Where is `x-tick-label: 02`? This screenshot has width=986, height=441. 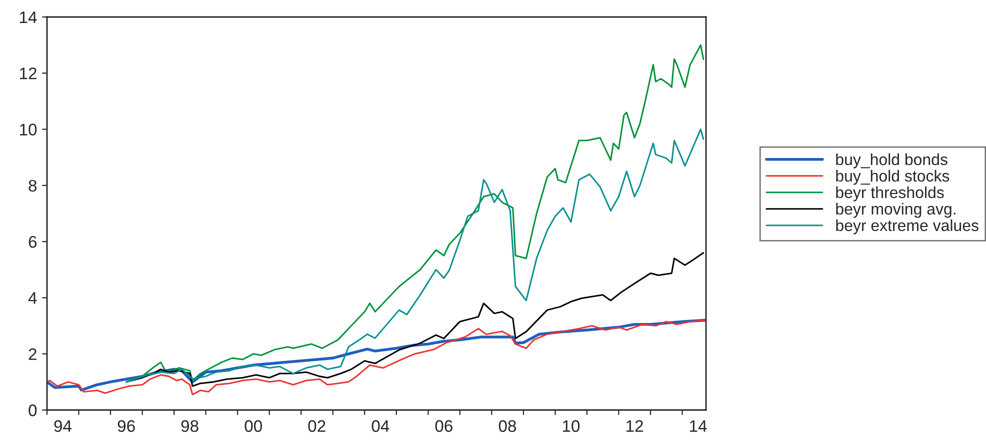 x-tick-label: 02 is located at coordinates (317, 426).